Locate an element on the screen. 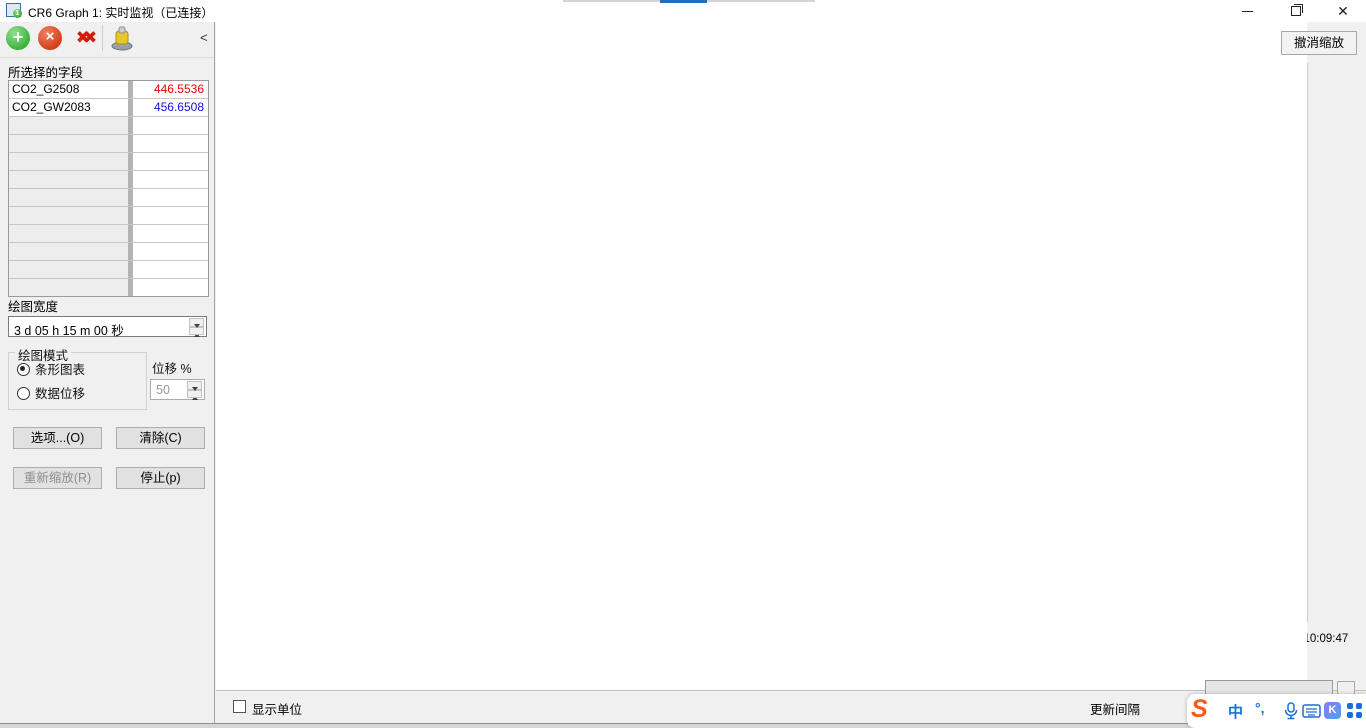 The image size is (1366, 728). restore-icon is located at coordinates (1297, 10).